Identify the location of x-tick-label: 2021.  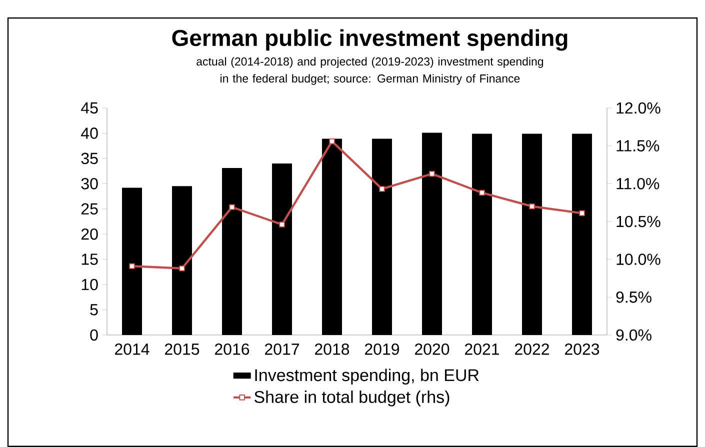
(482, 349).